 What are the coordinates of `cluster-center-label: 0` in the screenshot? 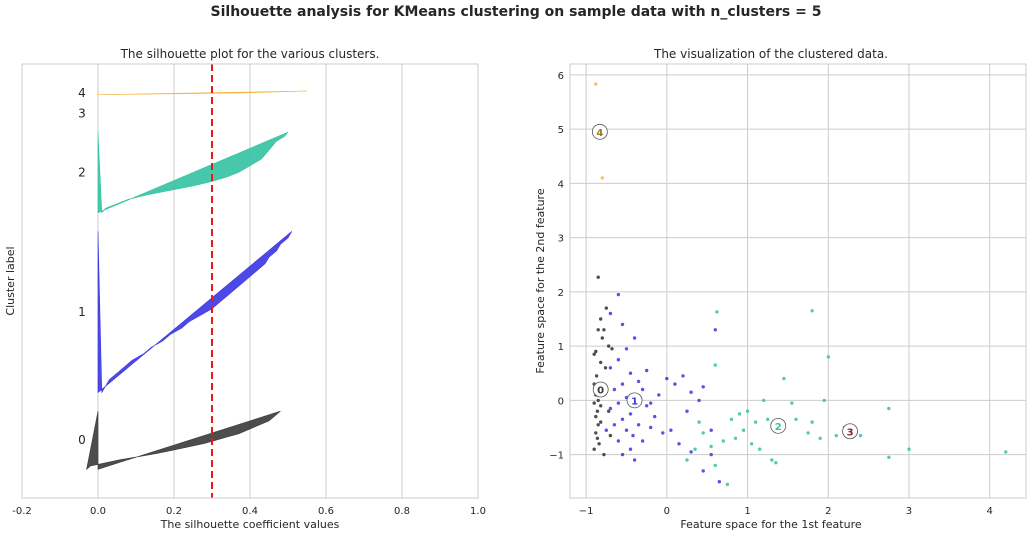 It's located at (600, 391).